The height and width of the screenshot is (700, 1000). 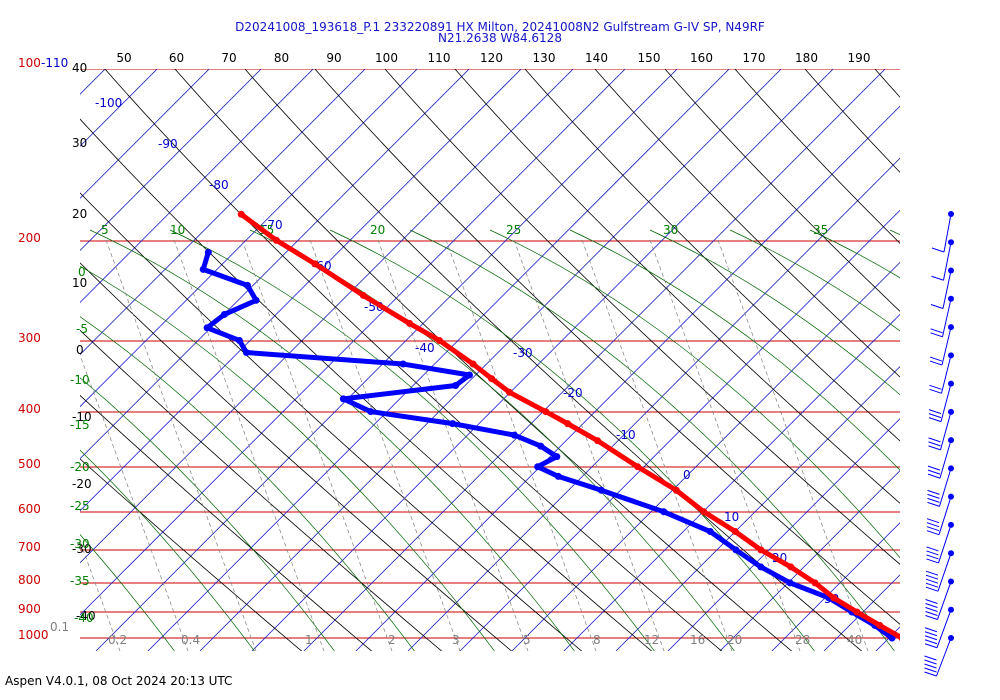 What do you see at coordinates (29, 509) in the screenshot?
I see `pressure-label: 600` at bounding box center [29, 509].